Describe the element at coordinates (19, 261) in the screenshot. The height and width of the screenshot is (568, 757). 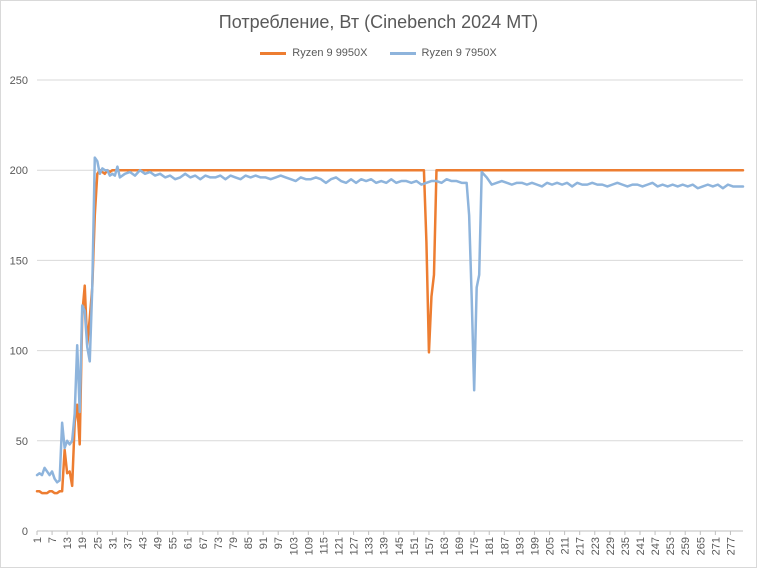
I see `y-tick-label: 150` at that location.